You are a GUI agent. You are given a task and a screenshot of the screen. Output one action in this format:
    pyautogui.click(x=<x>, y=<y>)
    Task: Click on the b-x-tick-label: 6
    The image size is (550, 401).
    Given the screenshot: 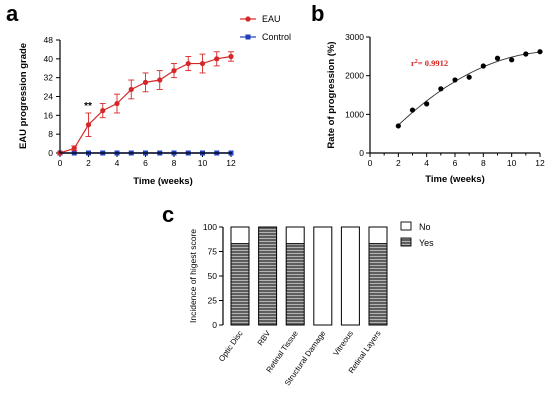 What is the action you would take?
    pyautogui.click(x=455, y=163)
    